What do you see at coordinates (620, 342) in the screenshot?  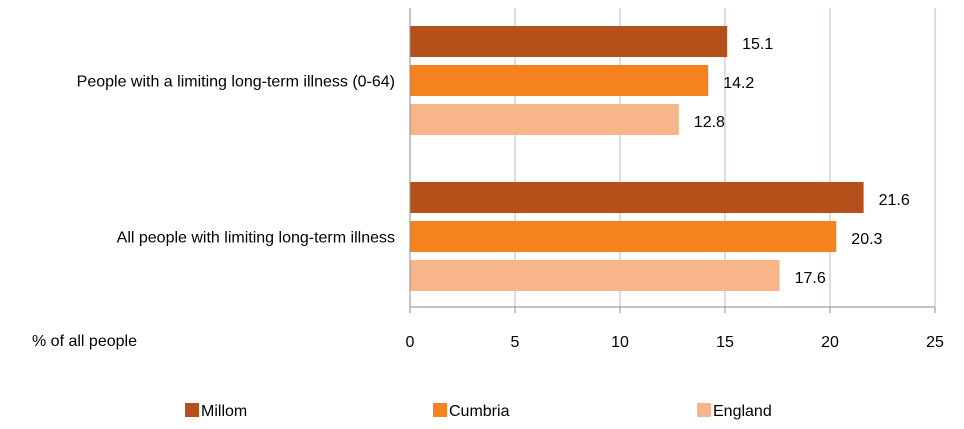 I see `x-tick-label: 10` at bounding box center [620, 342].